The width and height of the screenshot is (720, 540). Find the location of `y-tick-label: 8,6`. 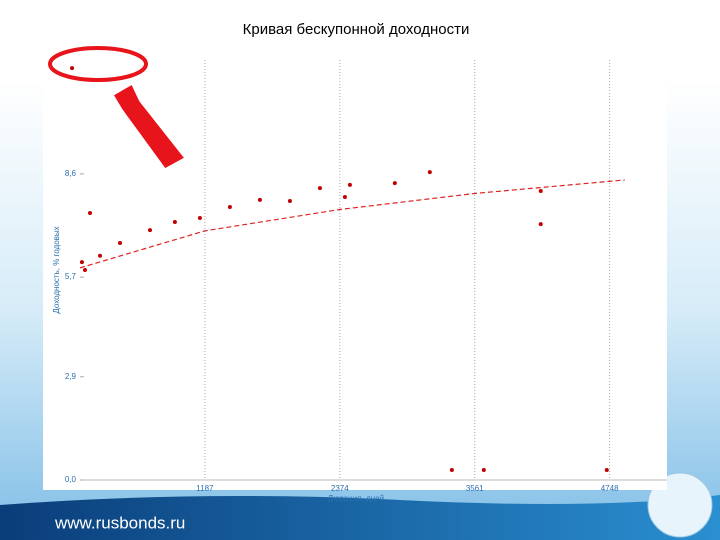

y-tick-label: 8,6 is located at coordinates (71, 173).